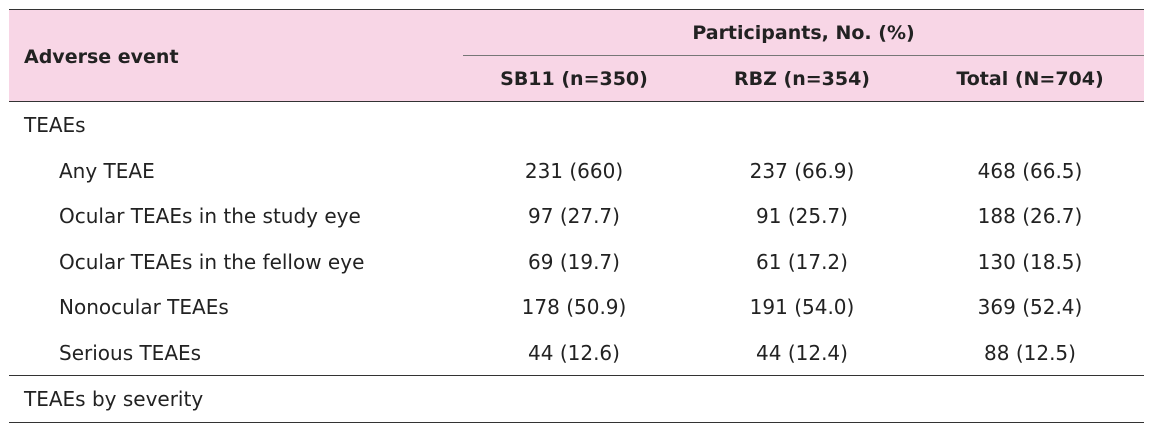 The image size is (1154, 426). What do you see at coordinates (107, 170) in the screenshot?
I see `row-label: Any TEAE` at bounding box center [107, 170].